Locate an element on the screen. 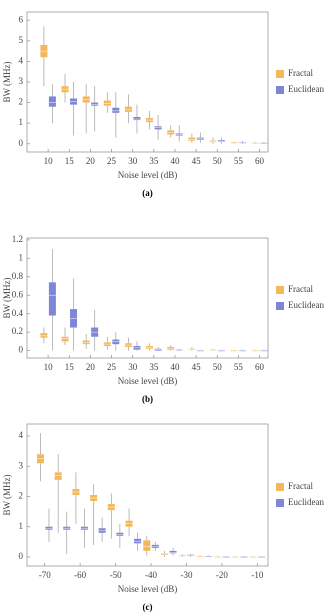 The image size is (328, 613). x-tick-label: -50 is located at coordinates (116, 575).